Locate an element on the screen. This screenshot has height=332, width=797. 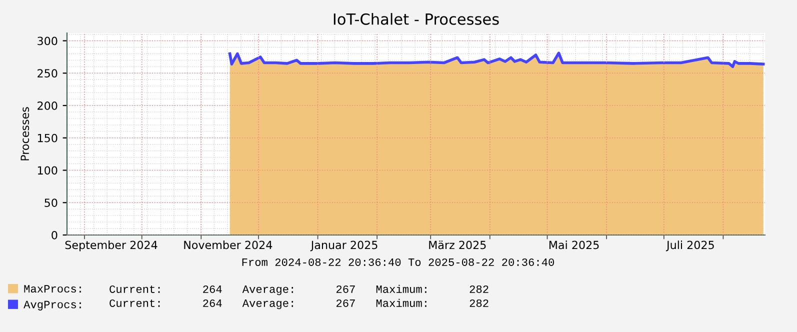
y-axis-title: Processes is located at coordinates (25, 133).